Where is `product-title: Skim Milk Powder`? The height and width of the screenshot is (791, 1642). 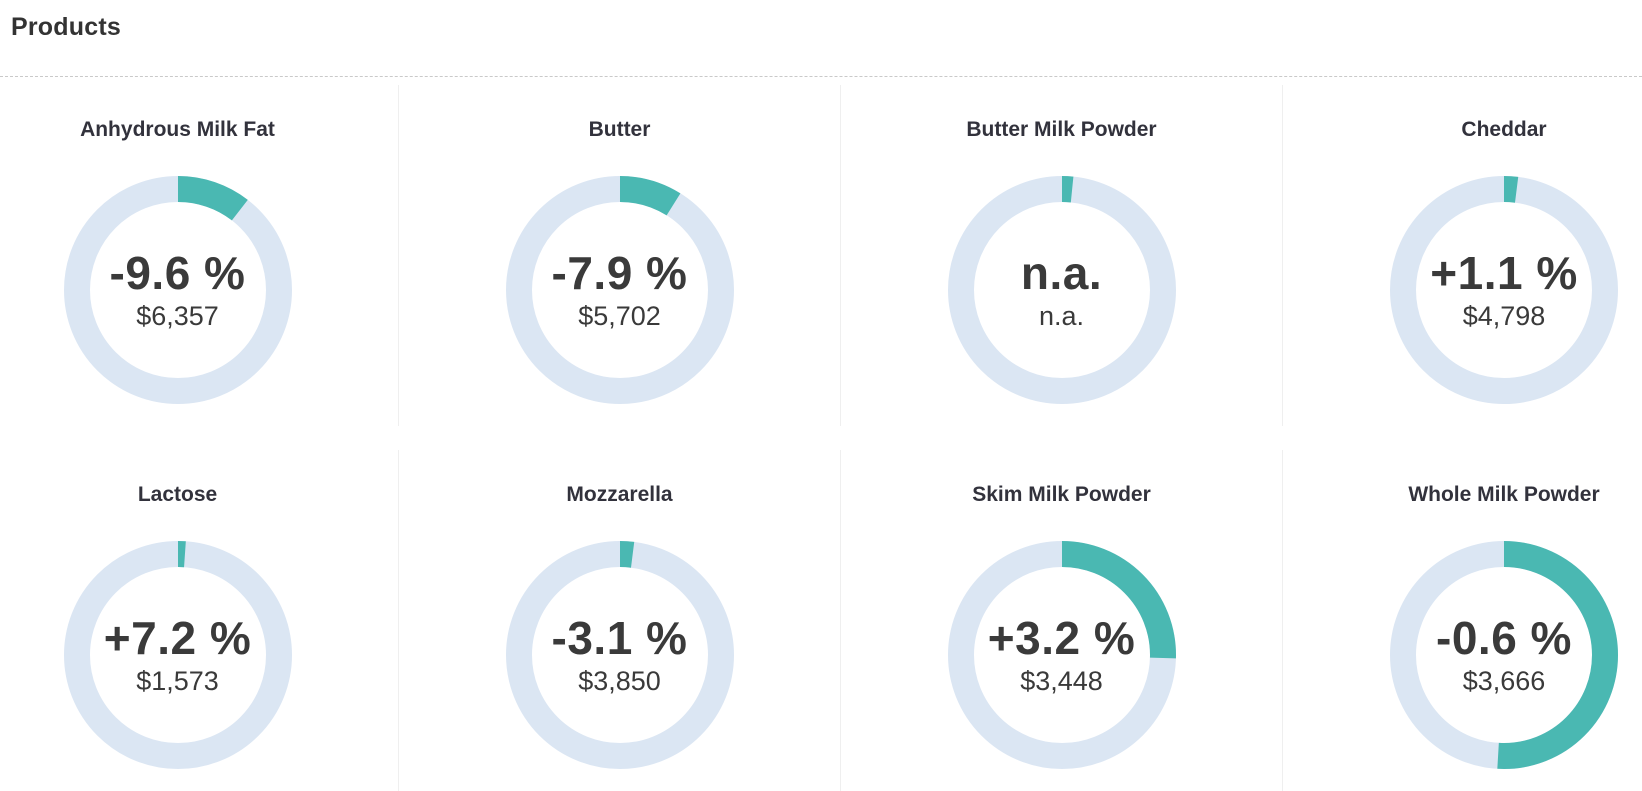
product-title: Skim Milk Powder is located at coordinates (1061, 494).